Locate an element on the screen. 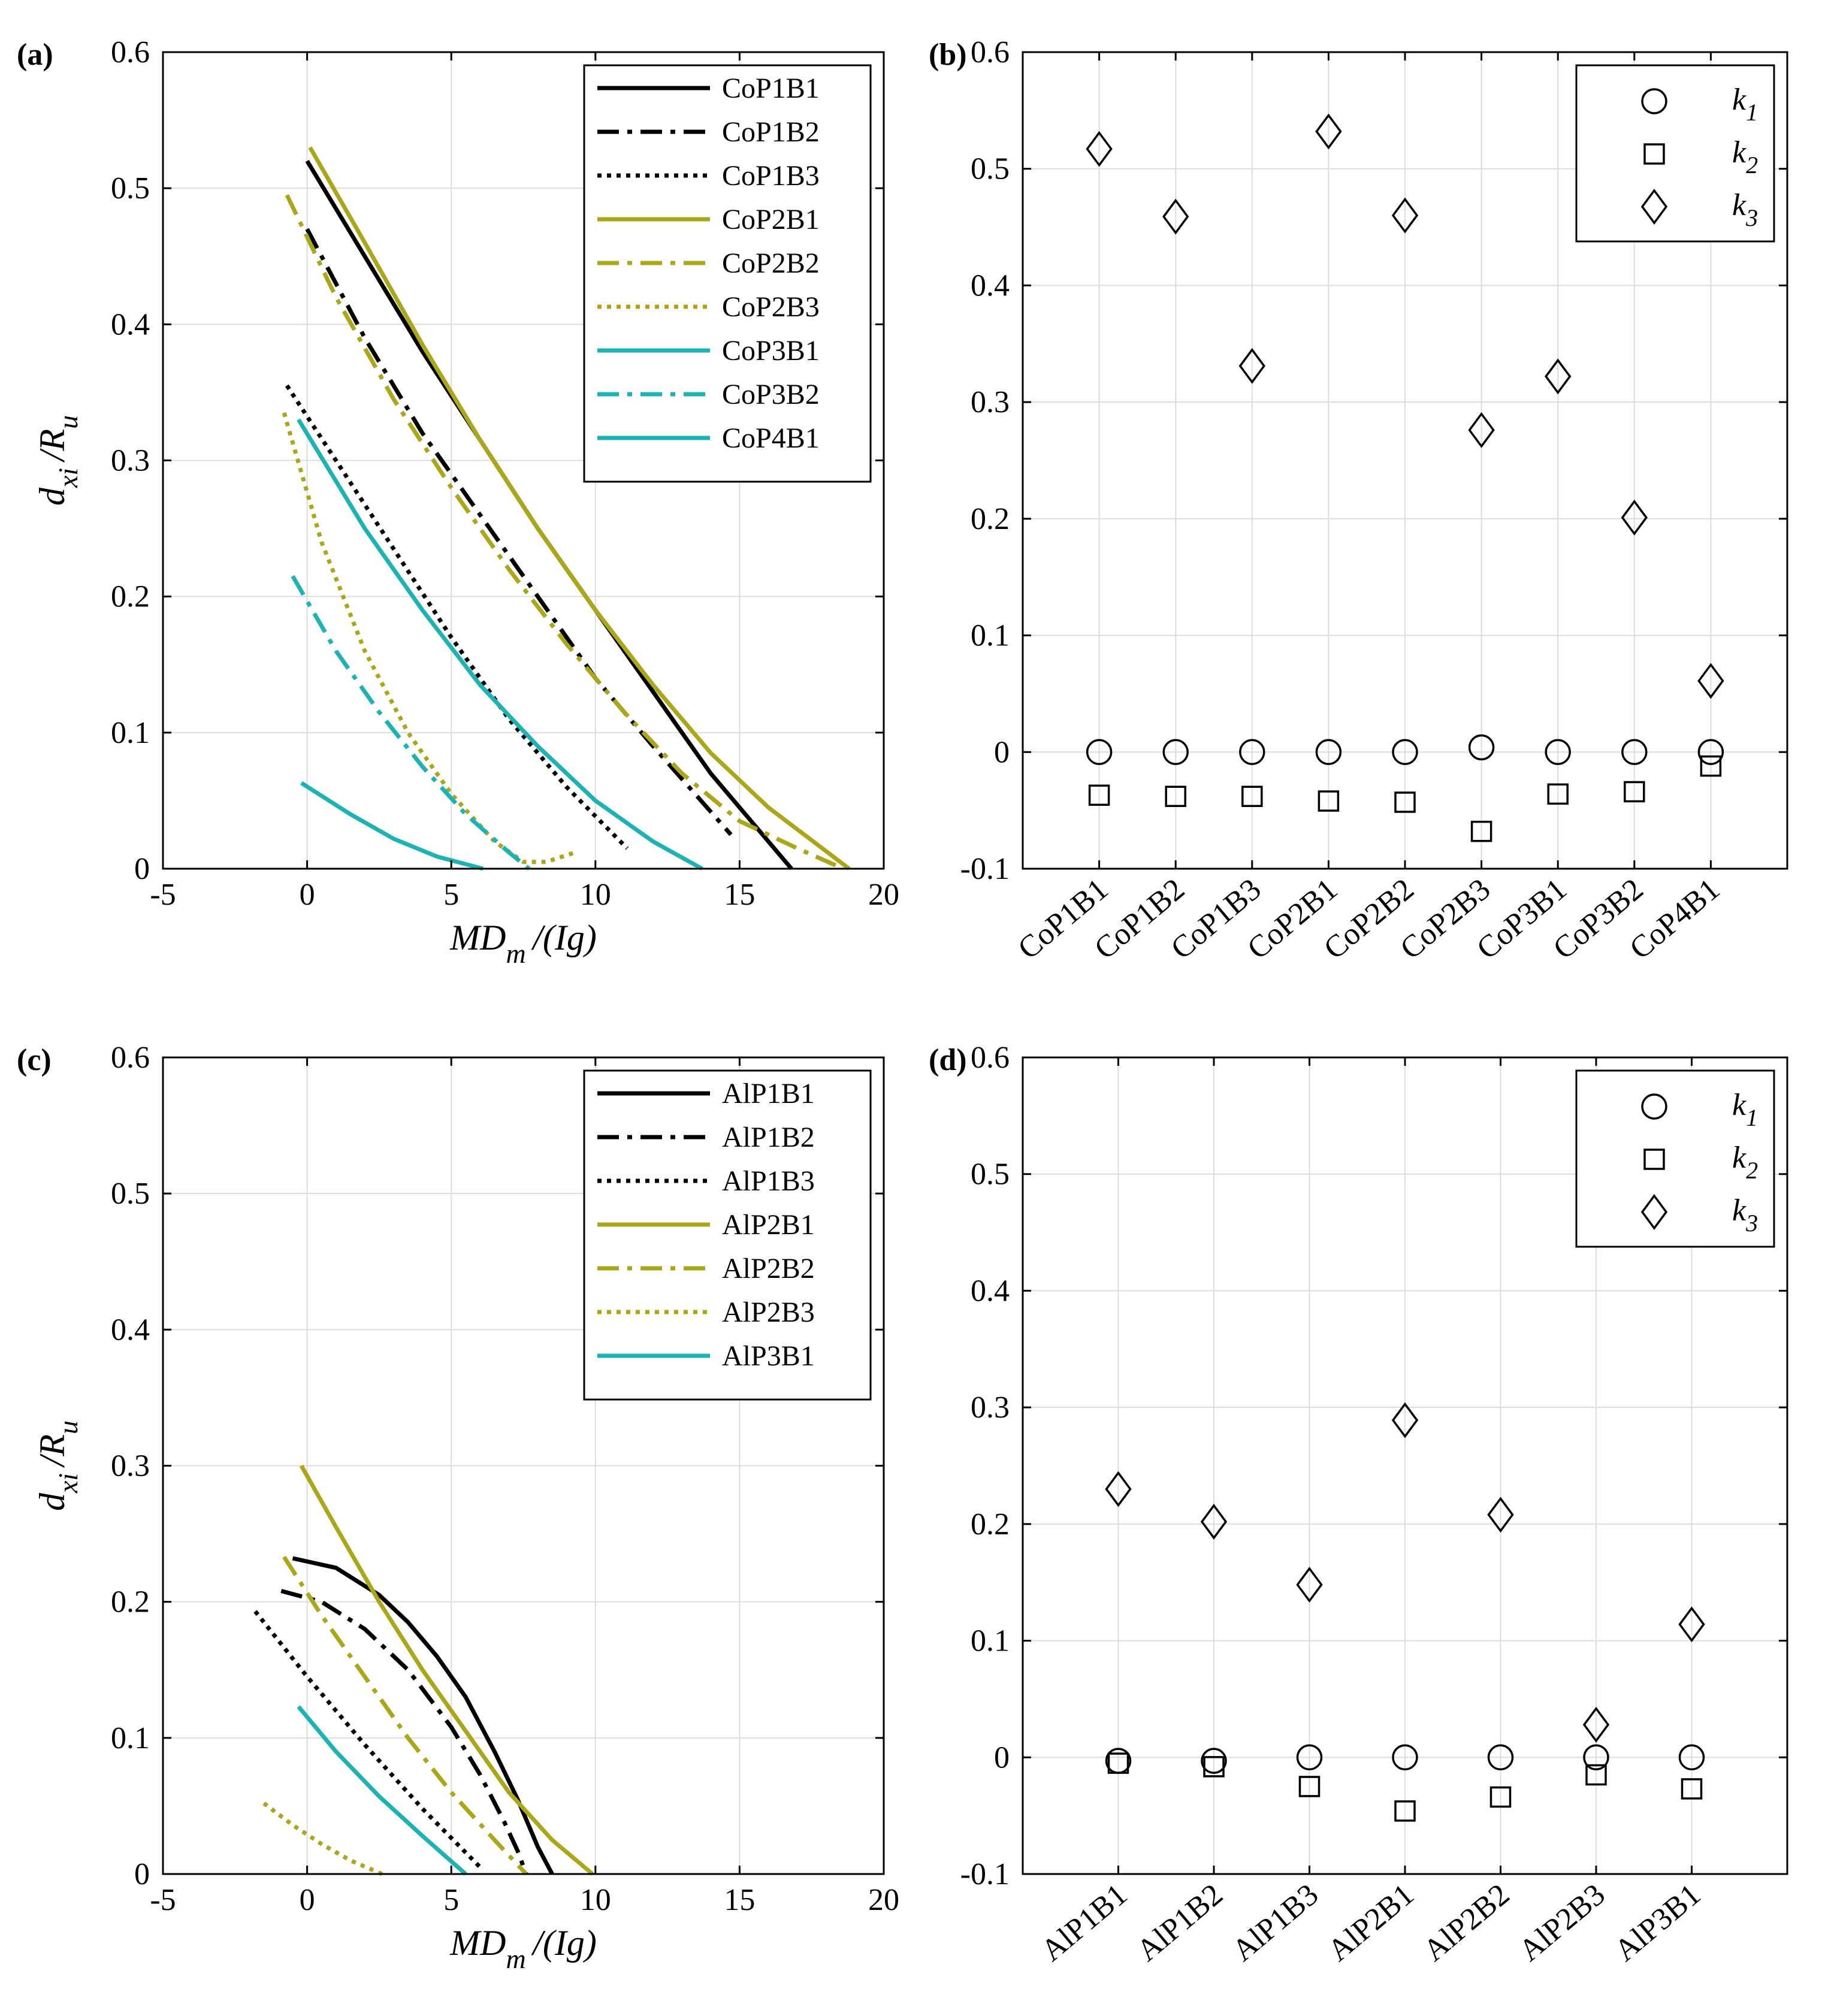  x-category-label-AlP3B1: AlP3B1 is located at coordinates (1657, 1923).